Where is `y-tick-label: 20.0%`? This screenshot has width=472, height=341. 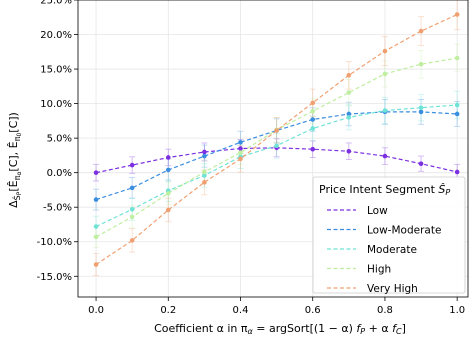 y-tick-label: 20.0% is located at coordinates (56, 35).